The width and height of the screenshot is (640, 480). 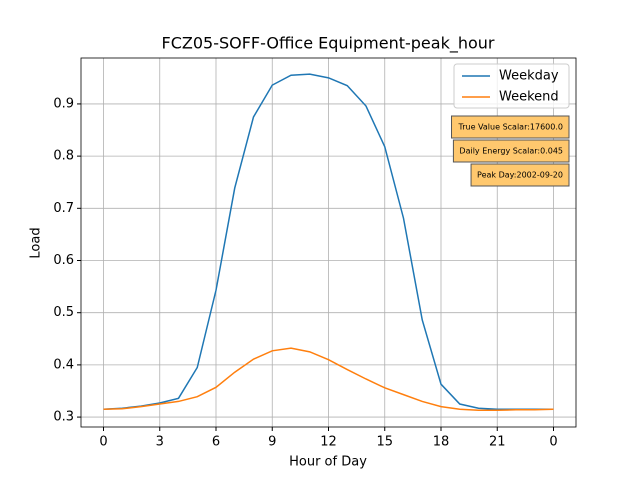 What do you see at coordinates (63, 103) in the screenshot?
I see `y-tick-label: 0.9` at bounding box center [63, 103].